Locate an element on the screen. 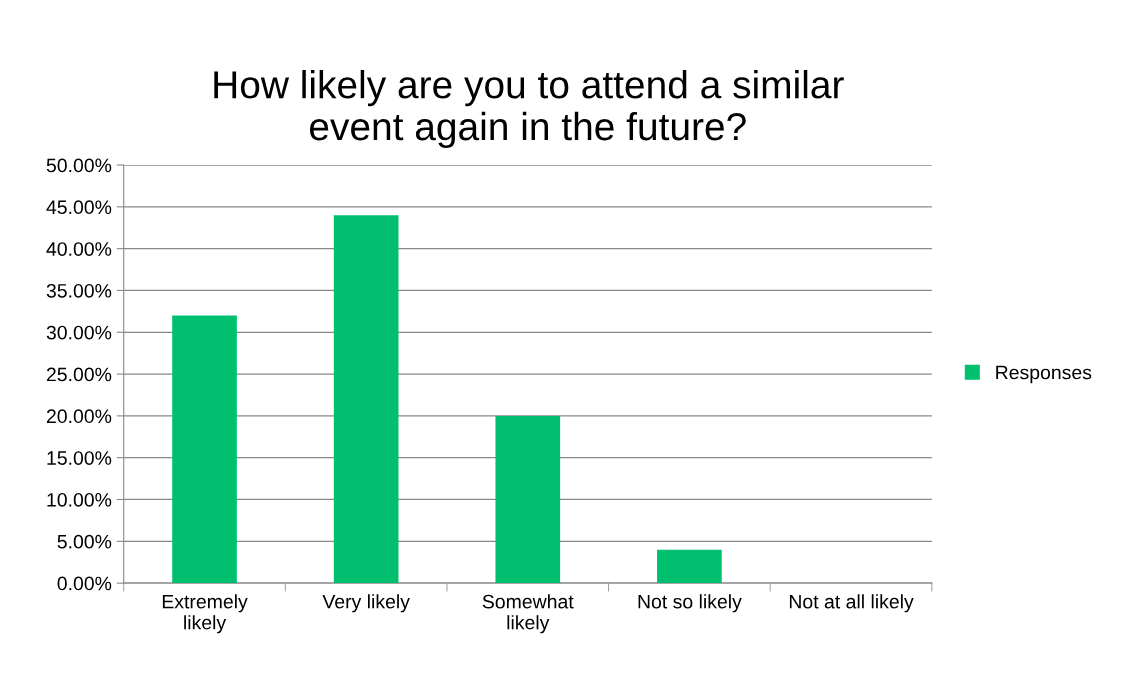 Image resolution: width=1135 pixels, height=682 pixels. x-tick-label: Not so likely is located at coordinates (690, 603).